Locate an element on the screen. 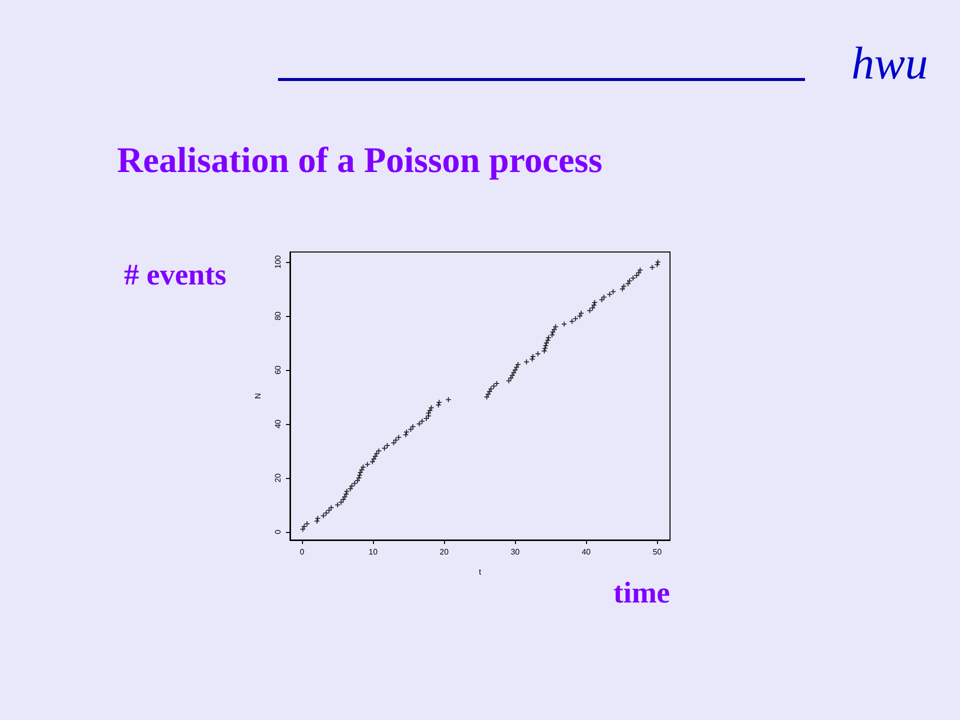 This screenshot has height=720, width=960. y-tick-label: 40 is located at coordinates (278, 423).